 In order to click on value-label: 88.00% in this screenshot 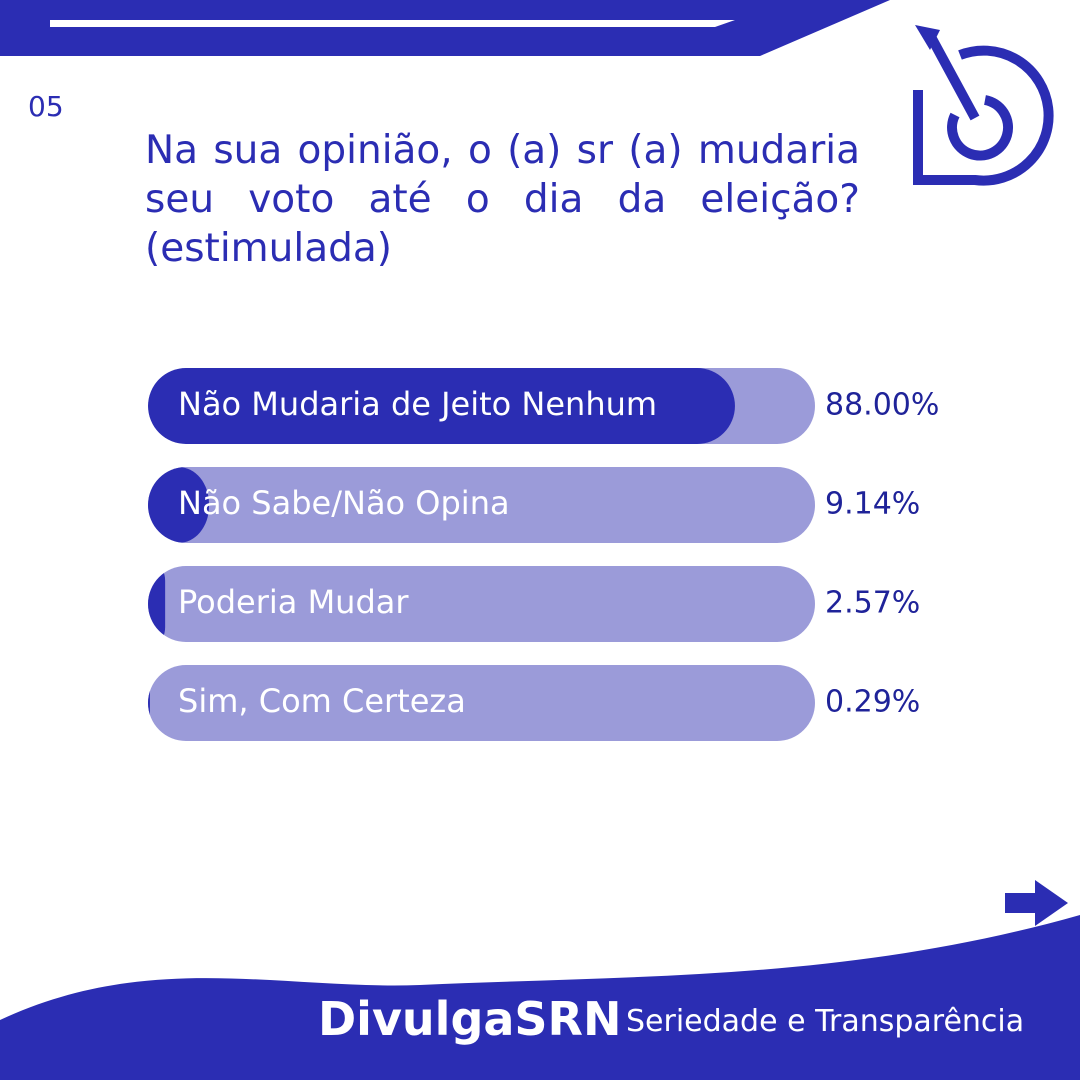, I will do `click(882, 405)`.